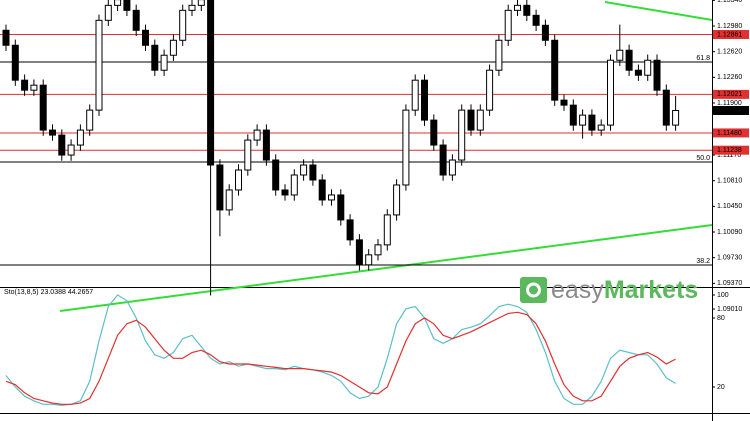  What do you see at coordinates (703, 58) in the screenshot?
I see `fib-label: 61.8` at bounding box center [703, 58].